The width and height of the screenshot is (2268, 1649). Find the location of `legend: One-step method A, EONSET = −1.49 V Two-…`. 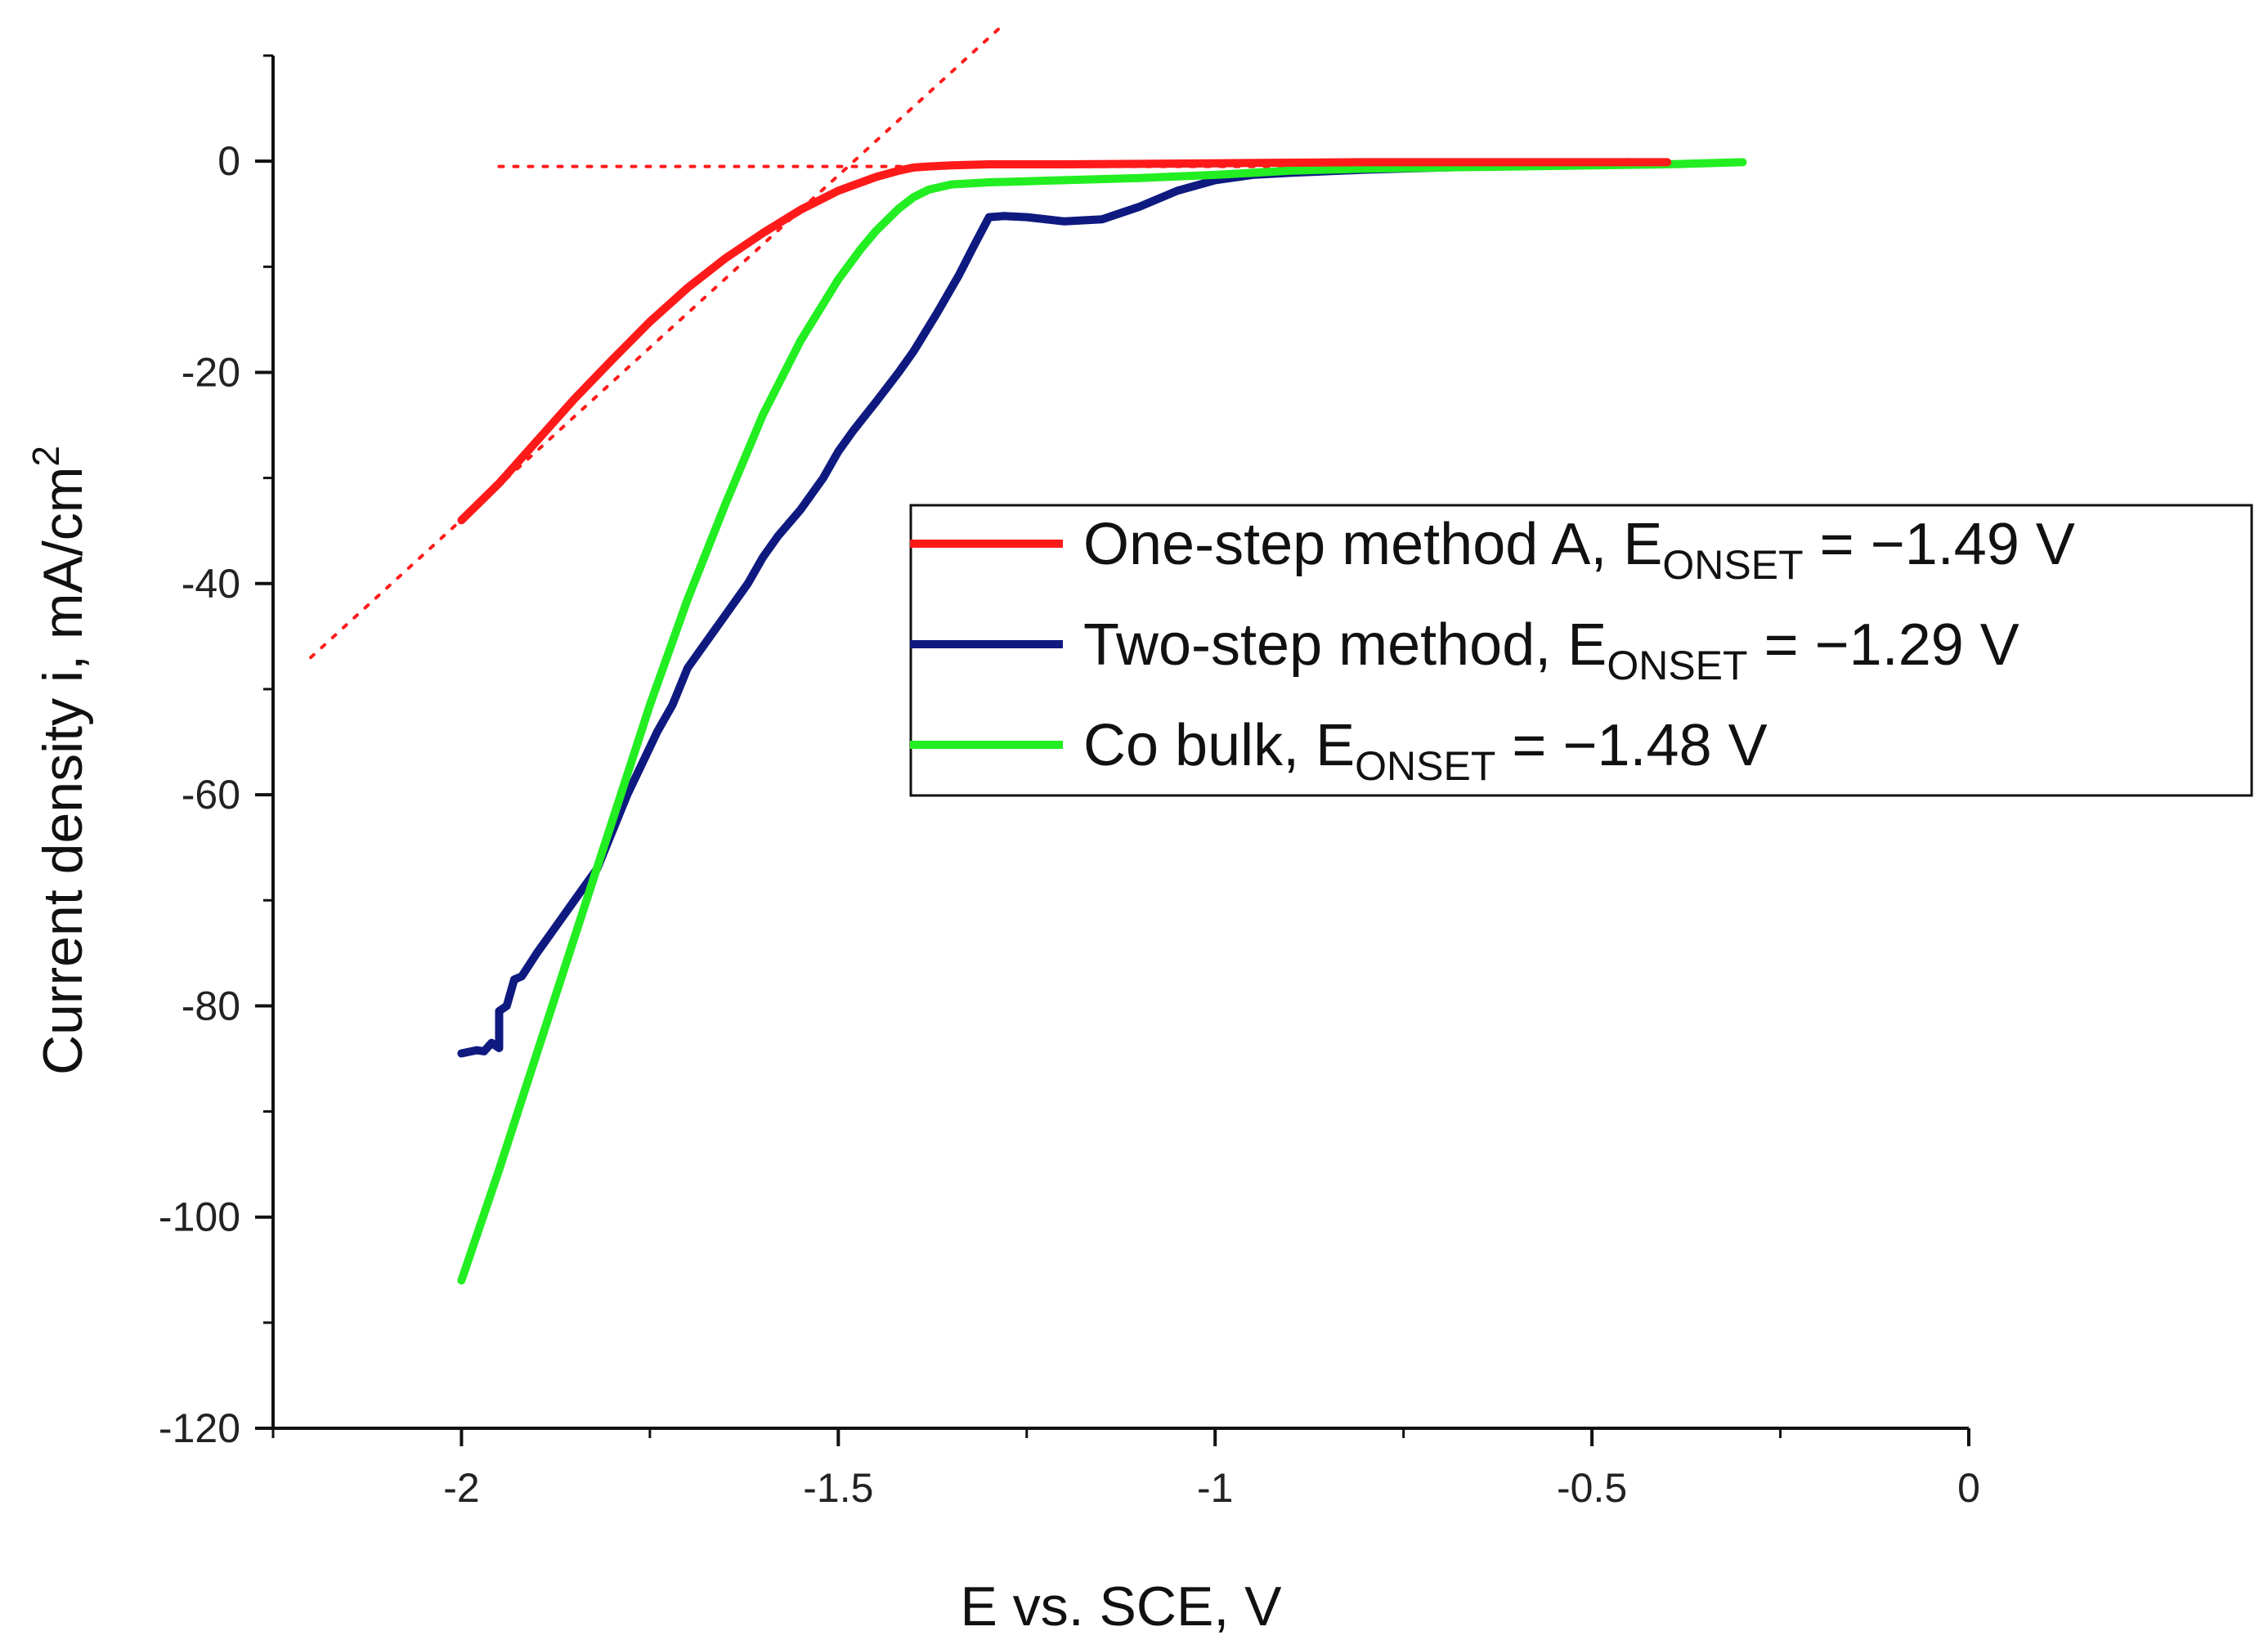

legend: One-step method A, EONSET = −1.49 V Two-… is located at coordinates (1581, 650).